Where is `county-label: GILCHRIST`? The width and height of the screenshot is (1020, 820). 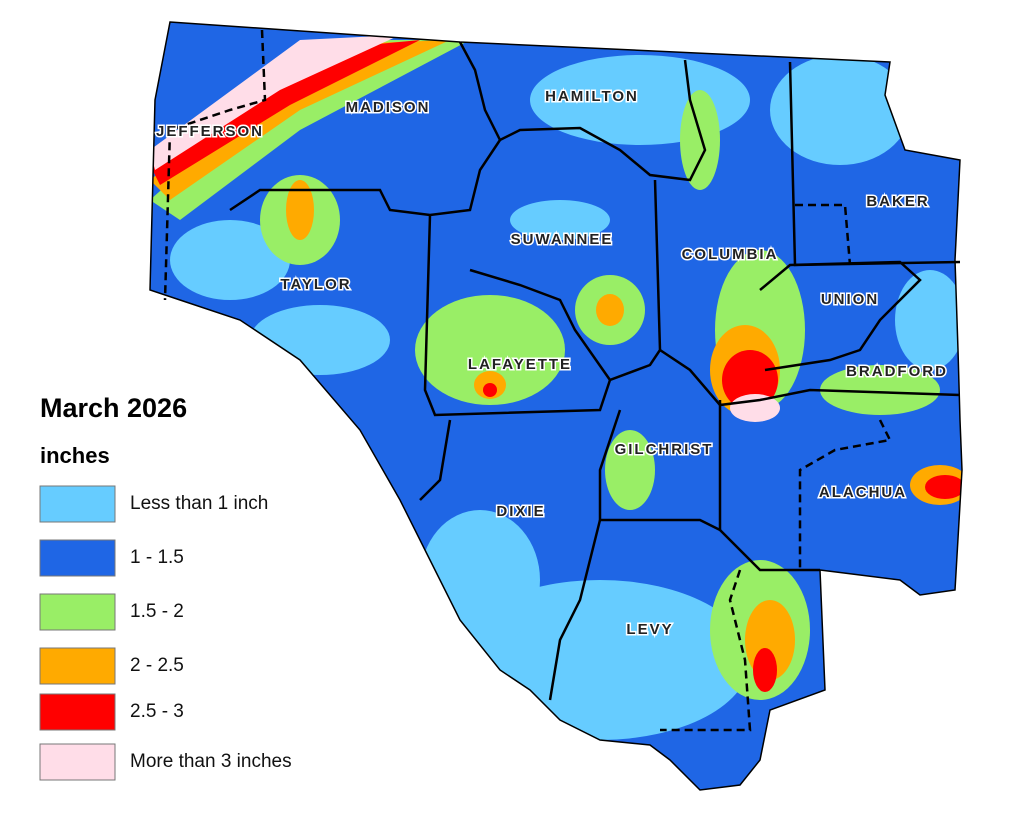
county-label: GILCHRIST is located at coordinates (664, 449).